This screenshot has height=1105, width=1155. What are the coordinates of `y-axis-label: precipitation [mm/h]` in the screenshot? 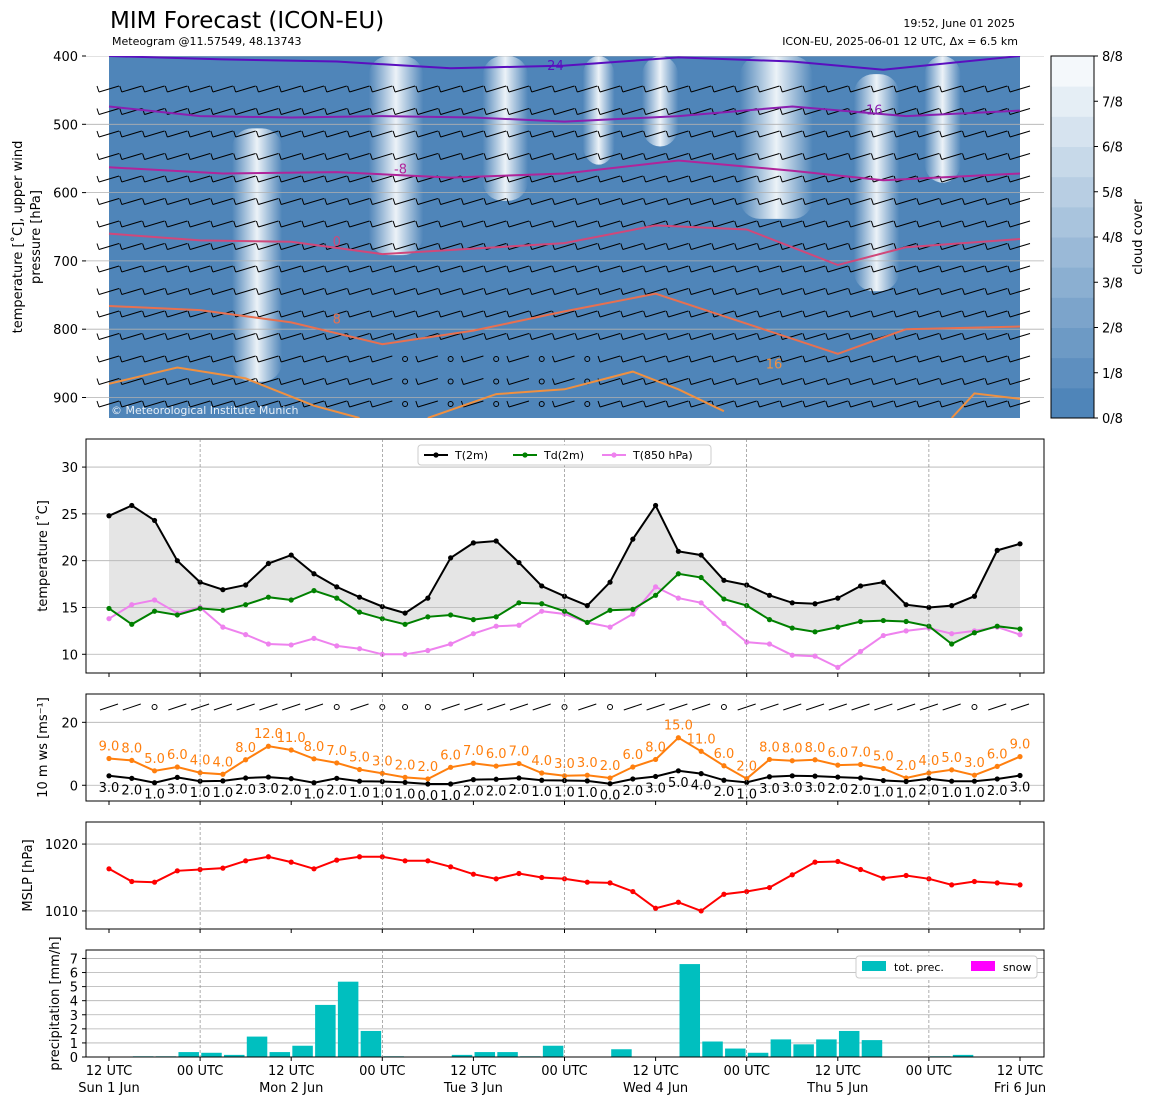 It's located at (55, 1003).